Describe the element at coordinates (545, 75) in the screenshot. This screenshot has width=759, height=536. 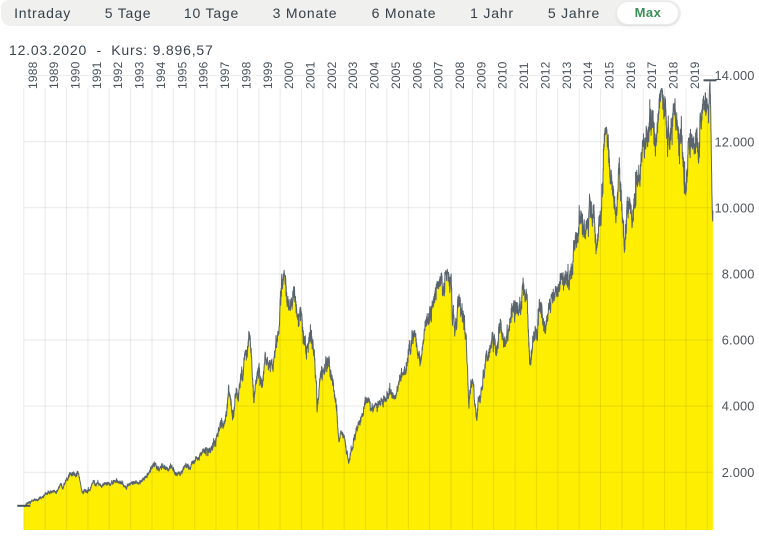
I see `svg-text: 2012` at that location.